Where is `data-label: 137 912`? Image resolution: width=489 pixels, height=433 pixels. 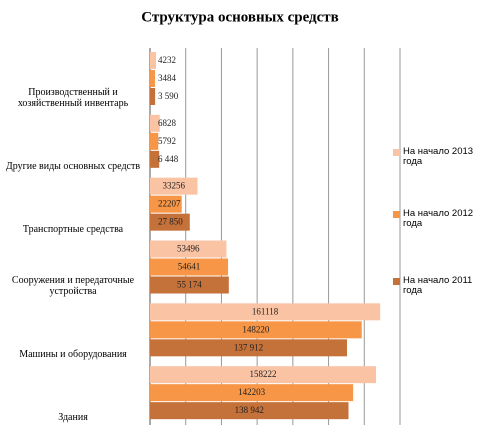 data-label: 137 912 is located at coordinates (248, 347).